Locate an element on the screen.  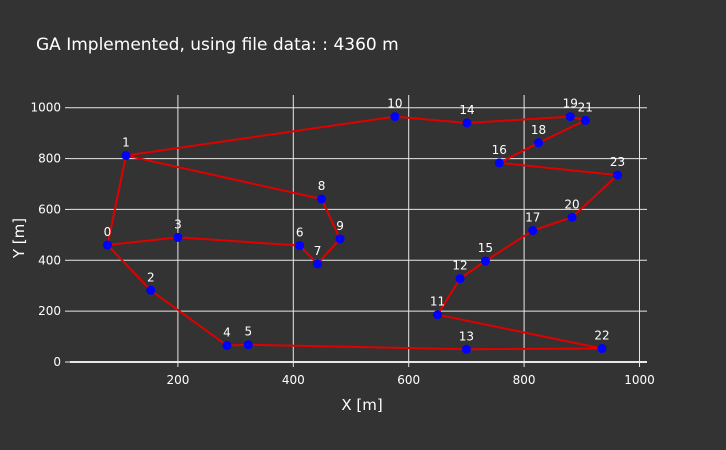
city-label: 20 is located at coordinates (571, 204).